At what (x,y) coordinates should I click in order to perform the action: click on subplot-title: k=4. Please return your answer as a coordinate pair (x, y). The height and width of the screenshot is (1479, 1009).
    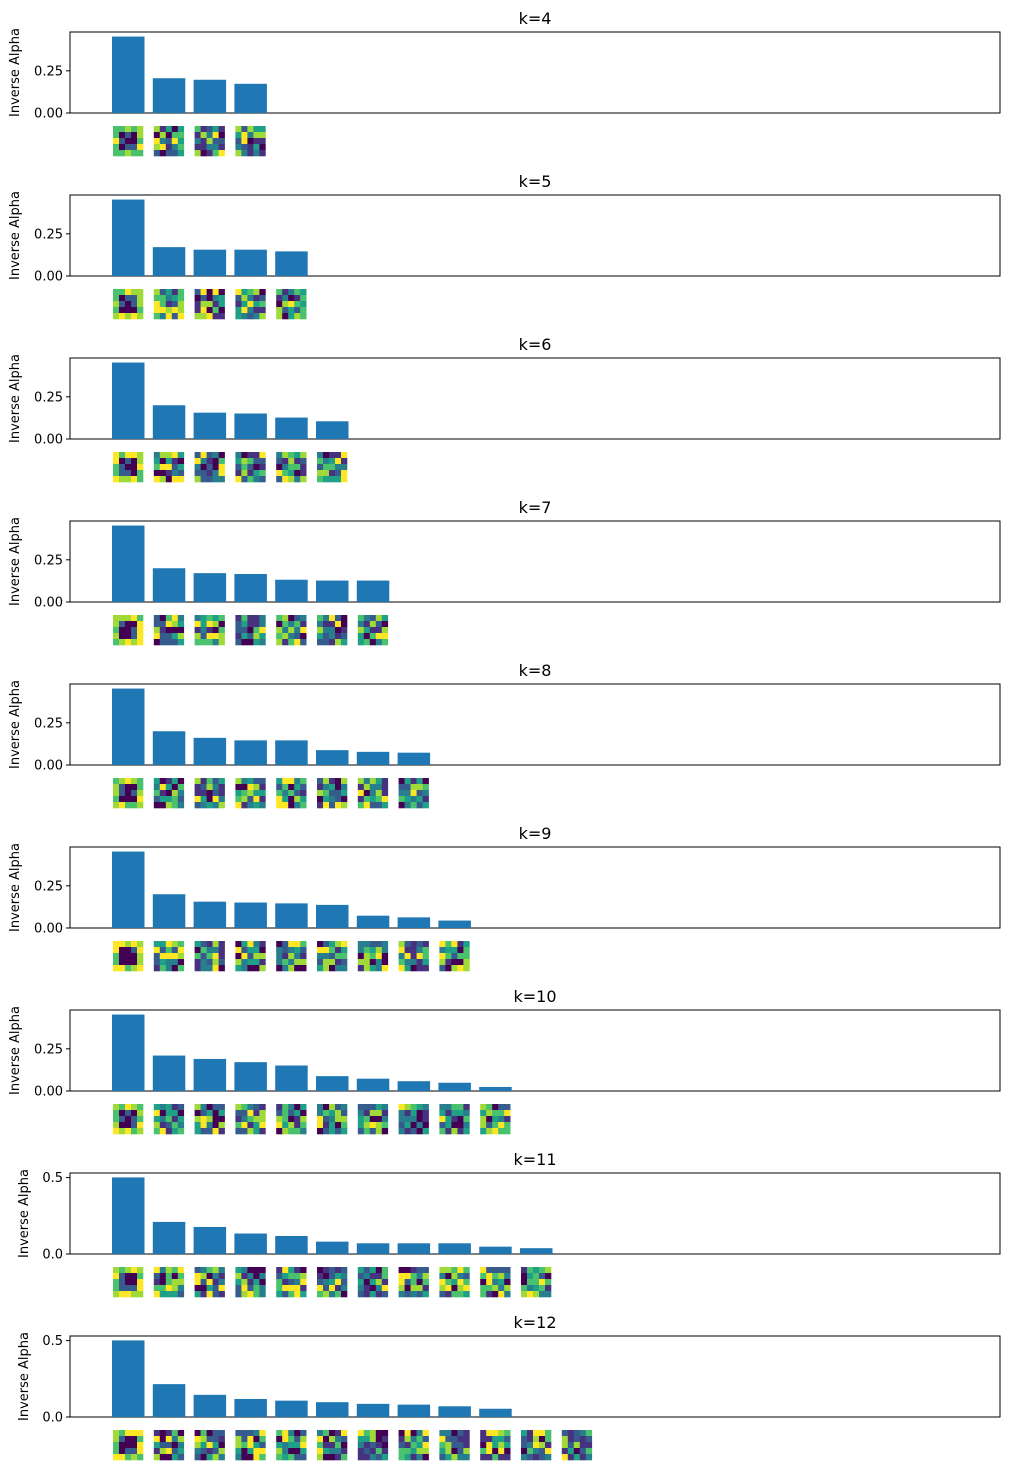
    Looking at the image, I should click on (535, 18).